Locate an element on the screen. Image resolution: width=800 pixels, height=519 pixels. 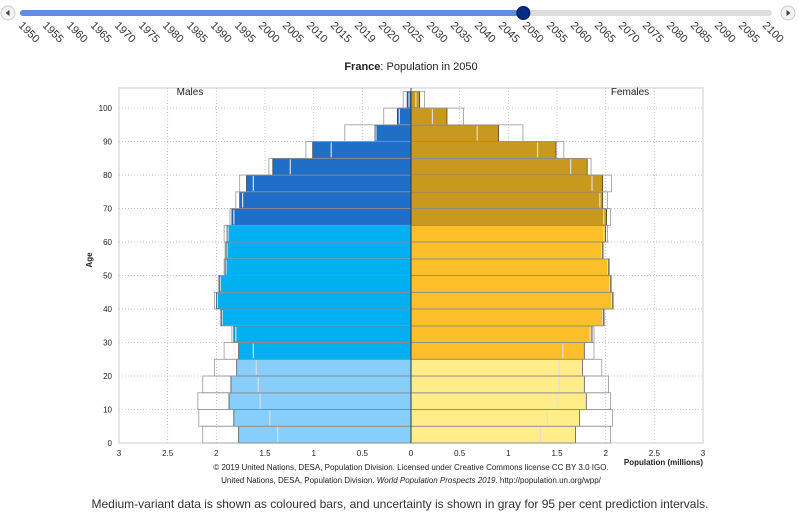
y-tick-label: 90 is located at coordinates (107, 142).